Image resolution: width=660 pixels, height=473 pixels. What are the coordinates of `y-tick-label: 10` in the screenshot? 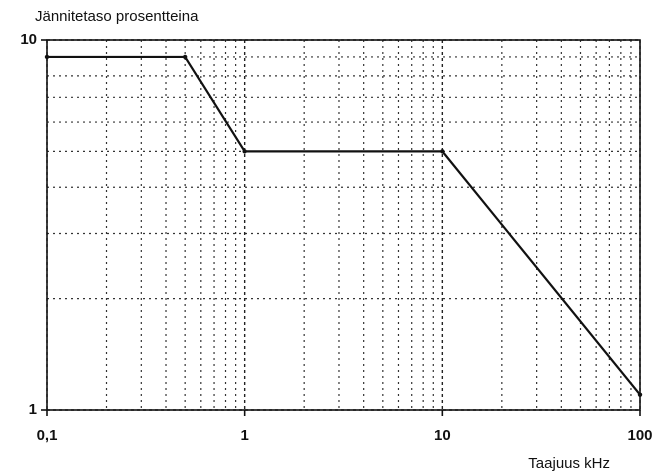 It's located at (28, 39).